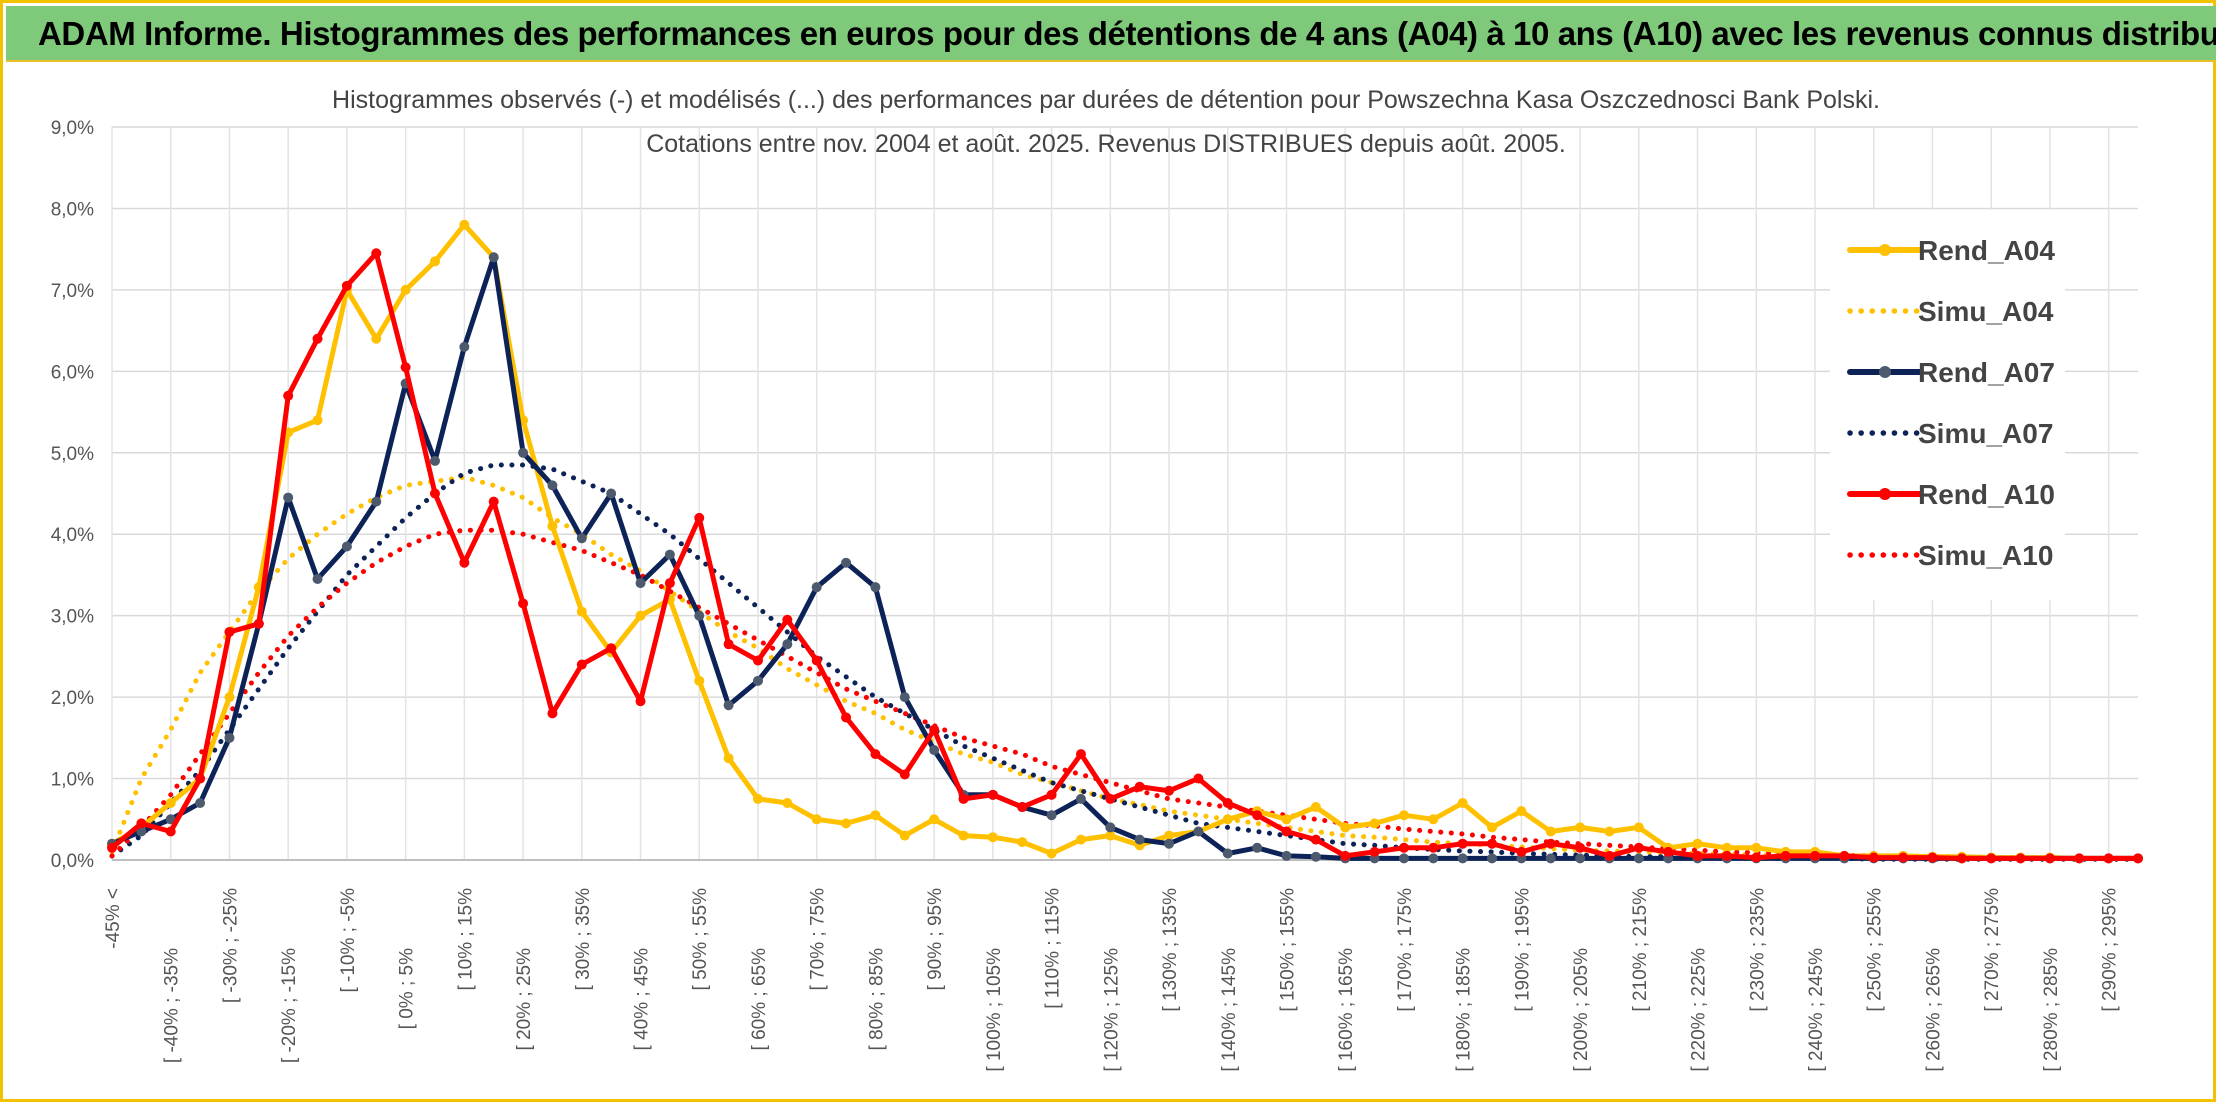 This screenshot has width=2216, height=1102. What do you see at coordinates (2110, 950) in the screenshot?
I see `x-tick-label: [ 290% ; 295%` at bounding box center [2110, 950].